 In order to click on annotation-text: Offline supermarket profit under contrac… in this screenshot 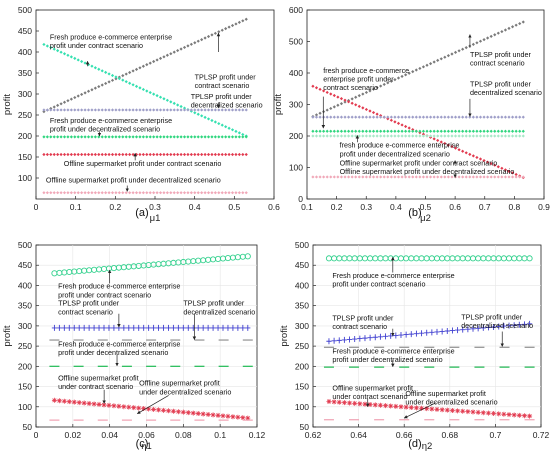, I will do `click(143, 163)`.